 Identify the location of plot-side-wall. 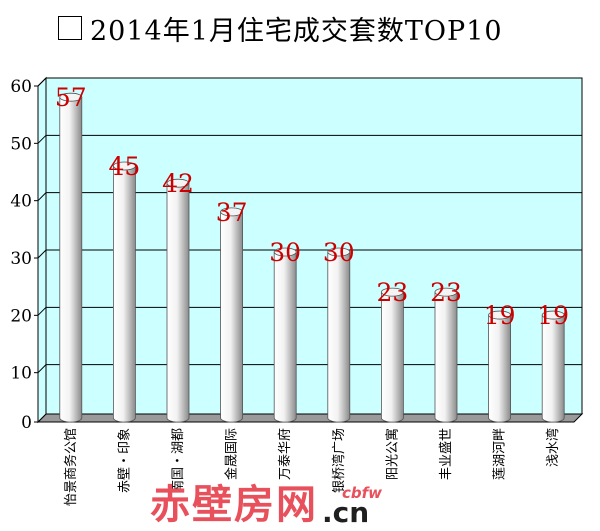
(42, 250).